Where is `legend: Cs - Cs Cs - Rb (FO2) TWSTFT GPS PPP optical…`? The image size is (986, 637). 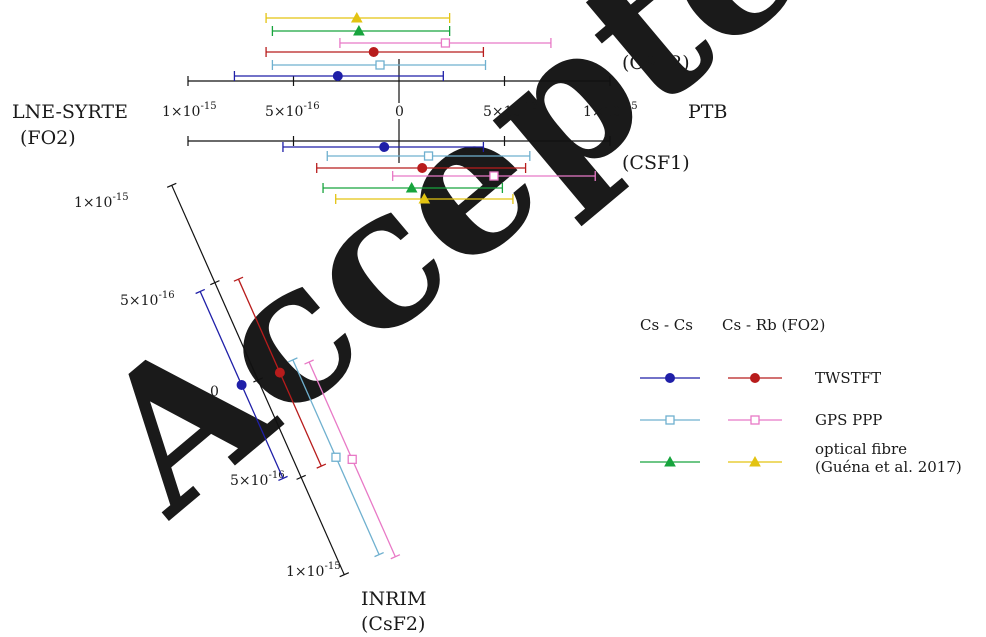 legend: Cs - Cs Cs - Rb (FO2) TWSTFT GPS PPP optical… is located at coordinates (801, 396).